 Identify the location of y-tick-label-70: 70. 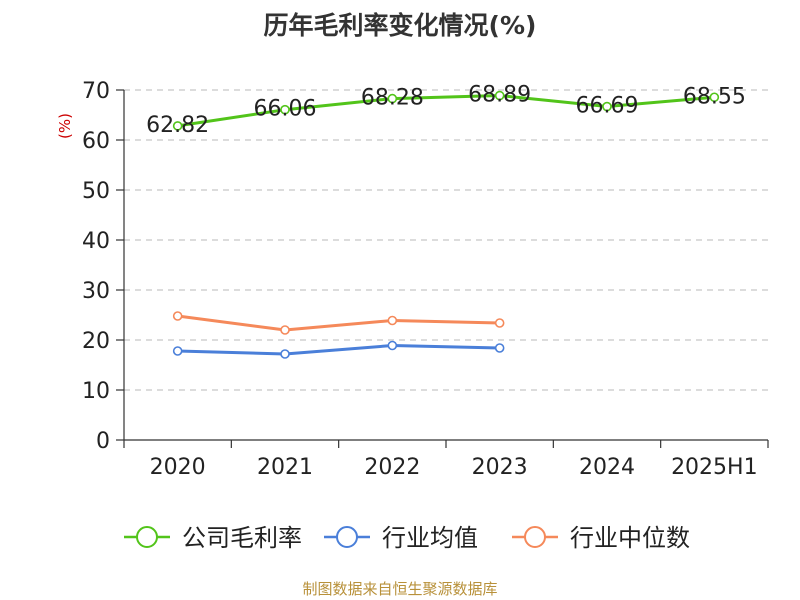
(96, 91).